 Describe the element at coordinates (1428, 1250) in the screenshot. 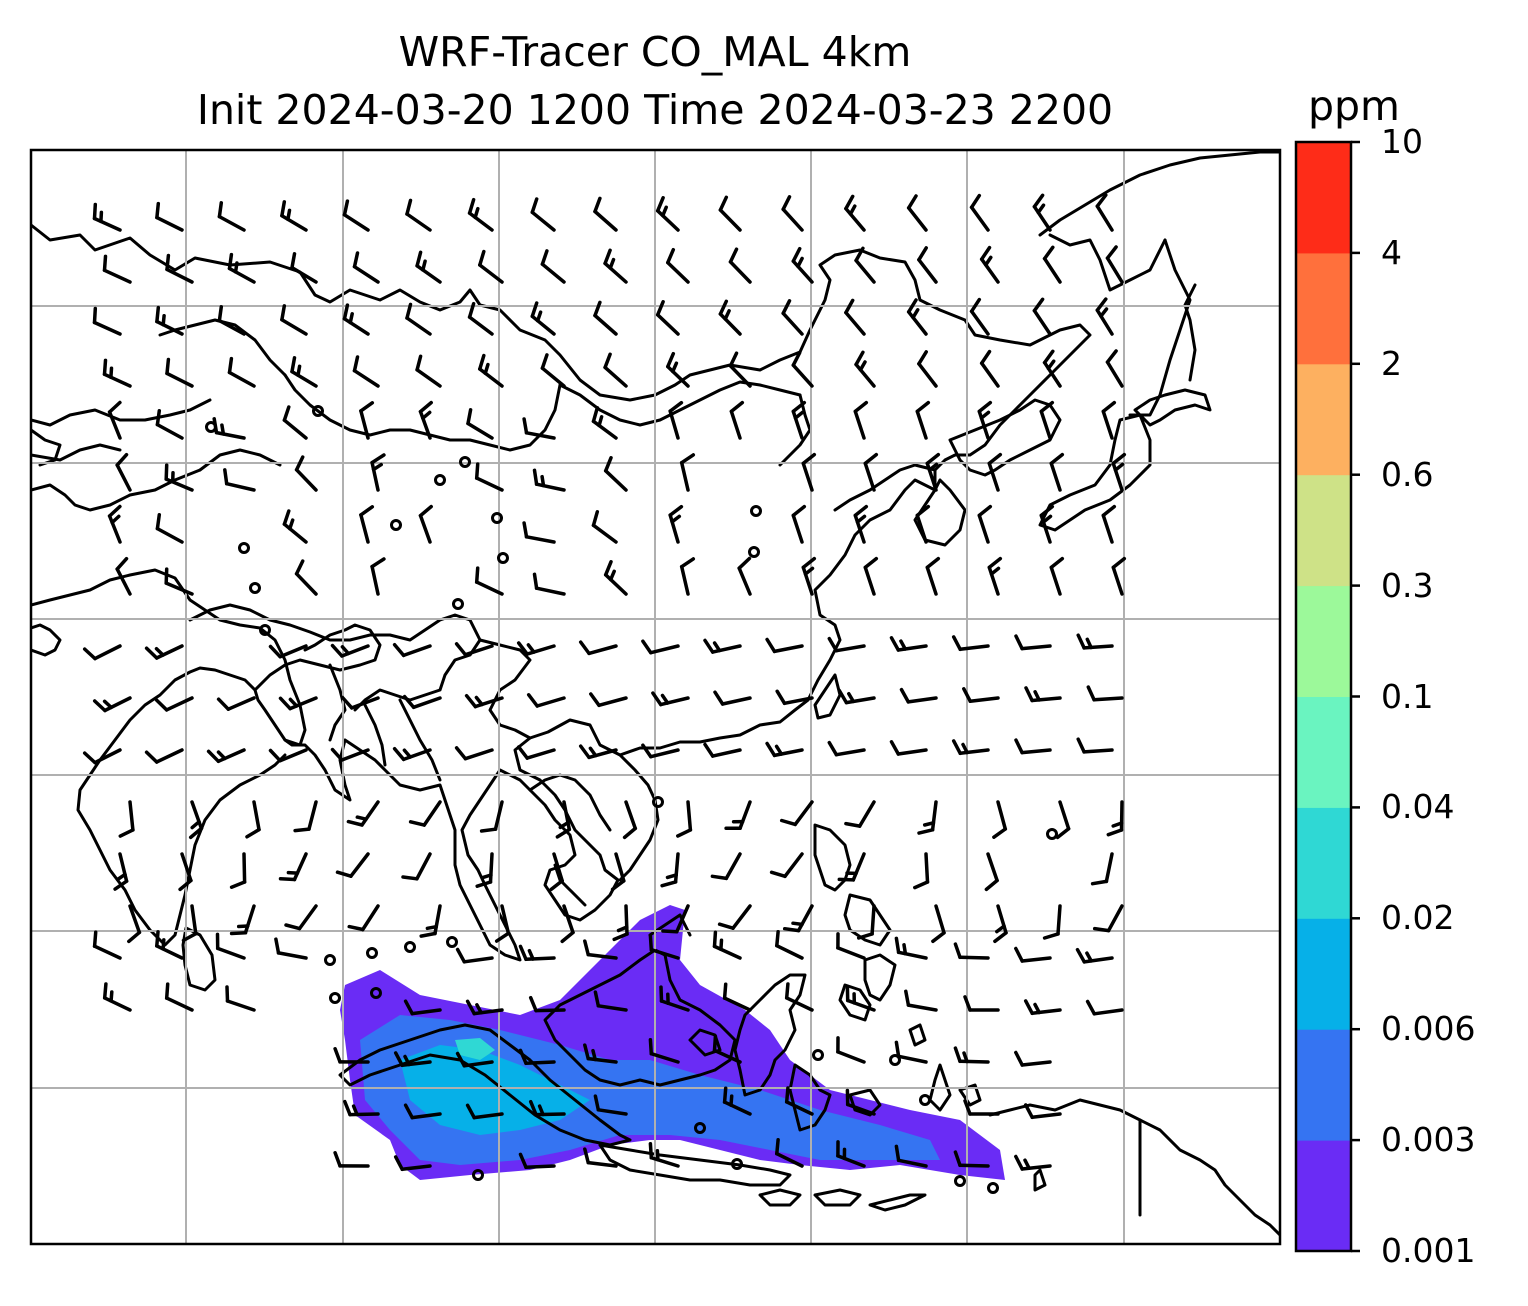

I see `colorbar-tick-label: 0.001` at that location.